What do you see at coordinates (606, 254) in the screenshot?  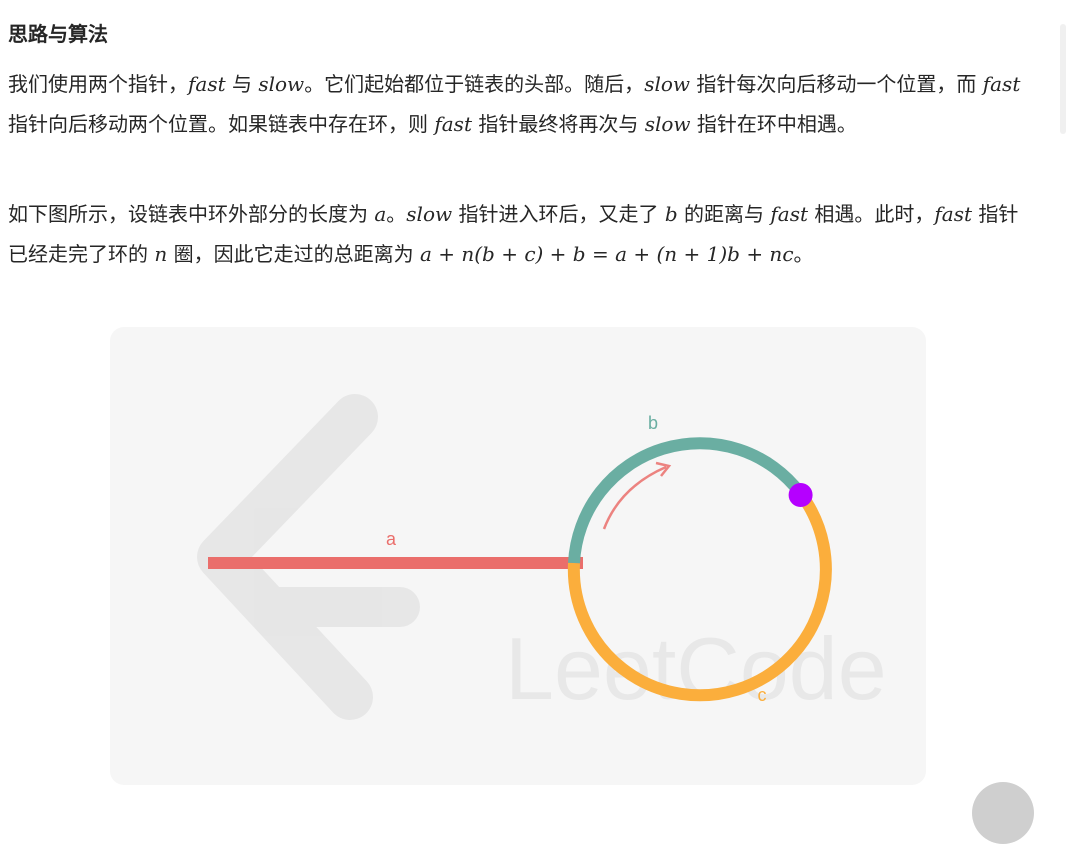 I see `distance-formula: a + n(b + c) + b = a + (n + 1)b + nc` at bounding box center [606, 254].